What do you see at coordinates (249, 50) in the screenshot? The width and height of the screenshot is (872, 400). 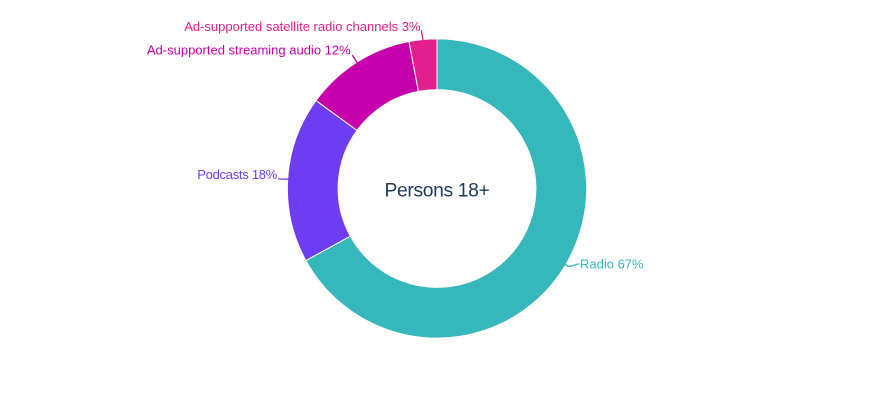 I see `svg-text:Ad-supported streaming audio 1: Ad-supported streaming audio 12%` at bounding box center [249, 50].